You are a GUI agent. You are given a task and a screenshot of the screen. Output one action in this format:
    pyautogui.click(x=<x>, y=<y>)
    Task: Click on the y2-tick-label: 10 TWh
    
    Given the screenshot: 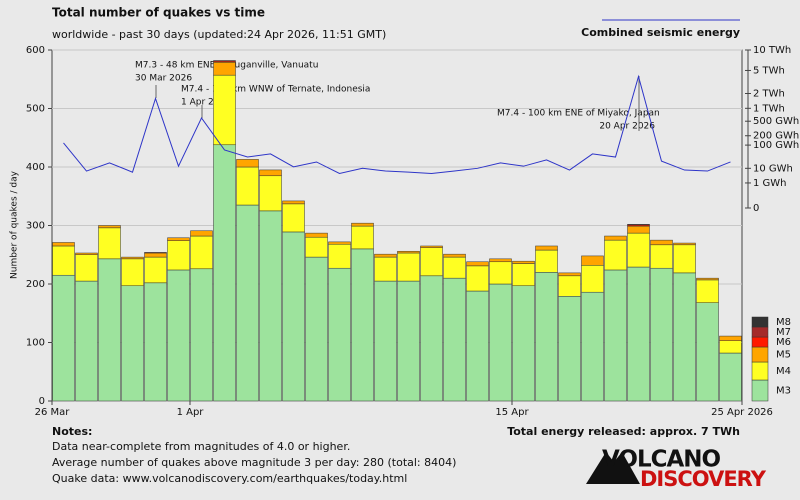 What is the action you would take?
    pyautogui.click(x=772, y=50)
    